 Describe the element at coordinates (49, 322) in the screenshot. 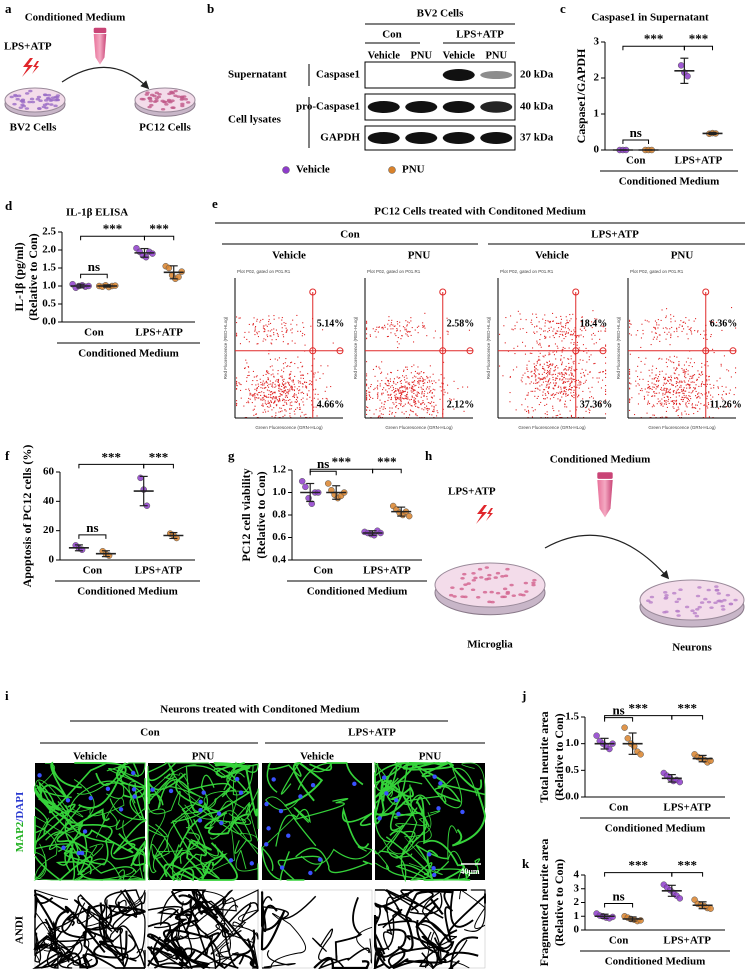

I see `y-tick-label: 0.0` at that location.